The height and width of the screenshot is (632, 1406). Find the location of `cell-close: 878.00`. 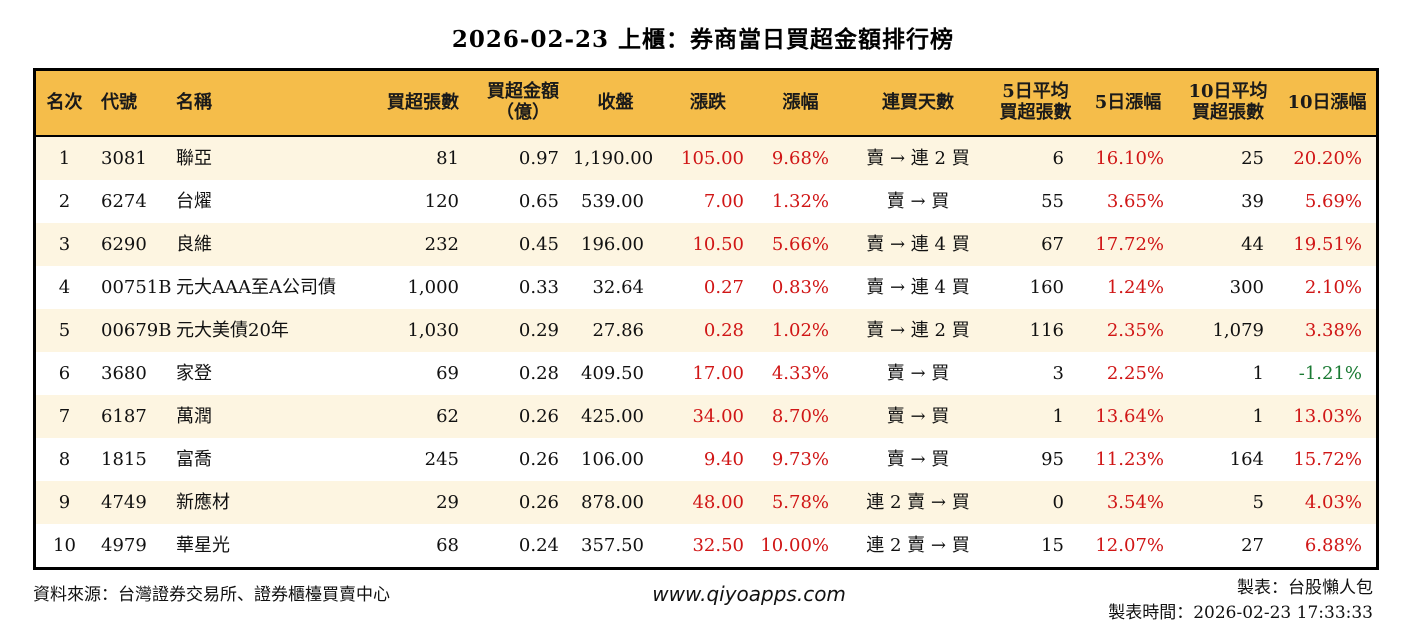

cell-close: 878.00 is located at coordinates (612, 502).